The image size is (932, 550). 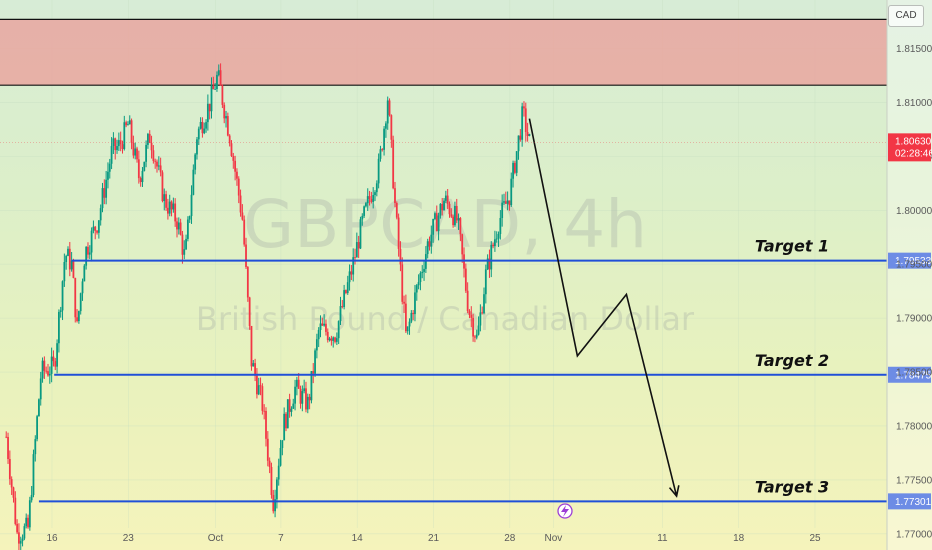 I want to click on time-tick-label: 21, so click(x=434, y=538).